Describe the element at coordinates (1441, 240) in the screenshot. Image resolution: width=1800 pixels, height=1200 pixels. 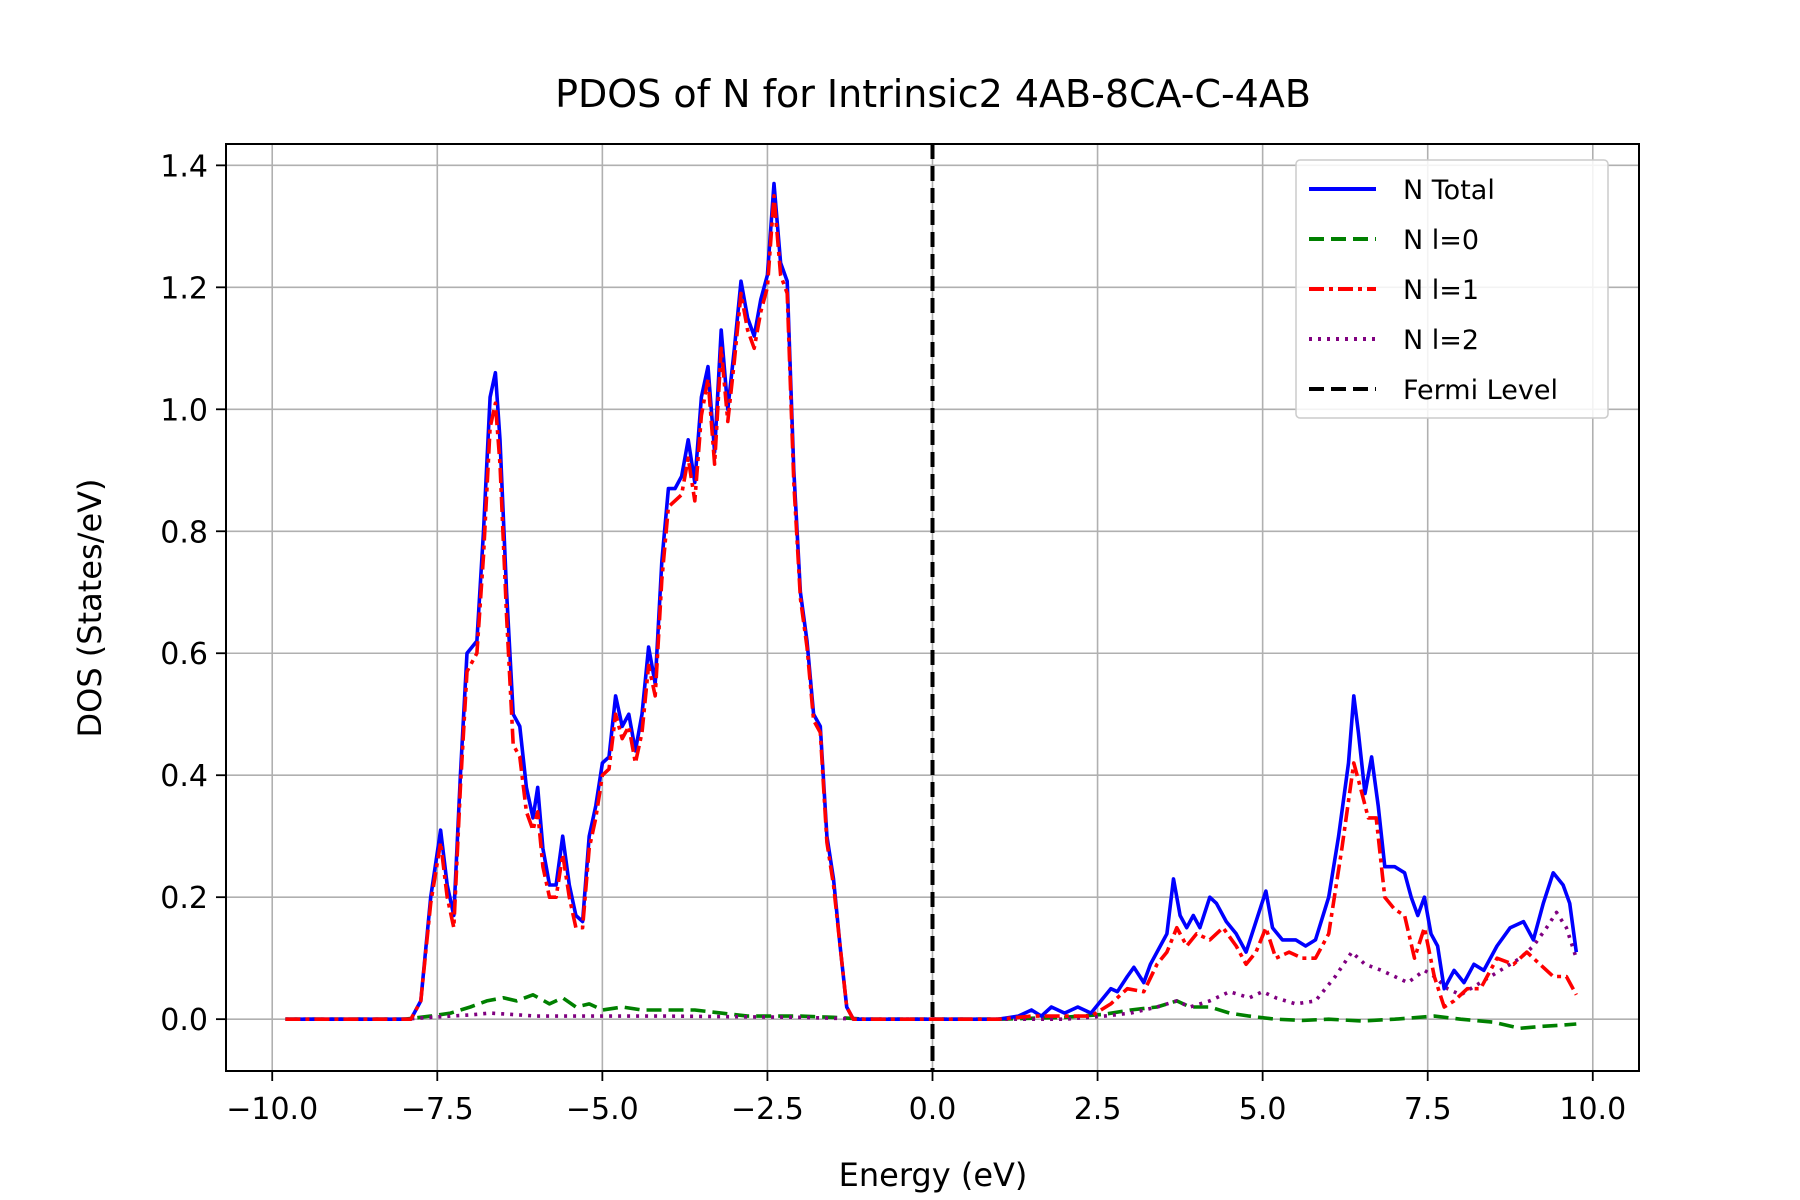
I see `legend-label-n-l-0: N l=0` at that location.